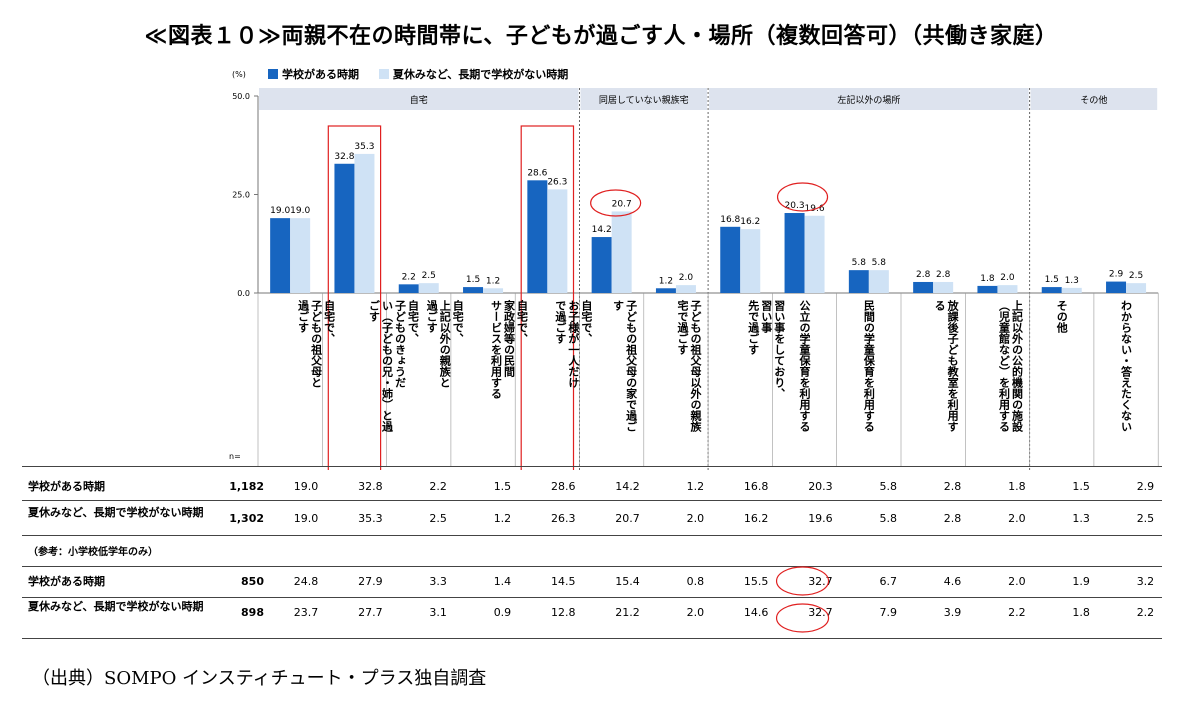 This screenshot has height=705, width=1202. Describe the element at coordinates (644, 100) in the screenshot. I see `group-header-label: 同居していない親族宅` at that location.